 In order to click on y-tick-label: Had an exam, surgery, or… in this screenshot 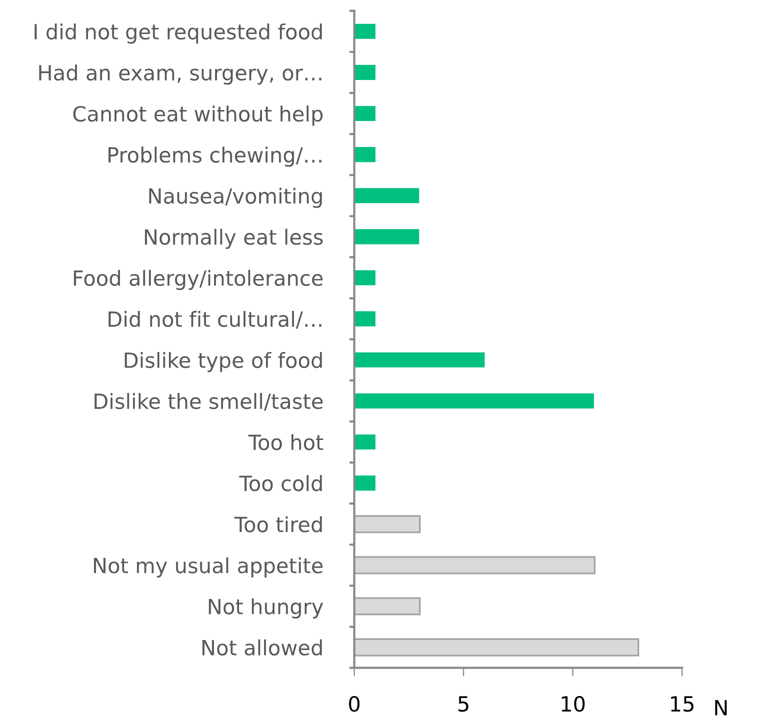, I will do `click(180, 74)`.